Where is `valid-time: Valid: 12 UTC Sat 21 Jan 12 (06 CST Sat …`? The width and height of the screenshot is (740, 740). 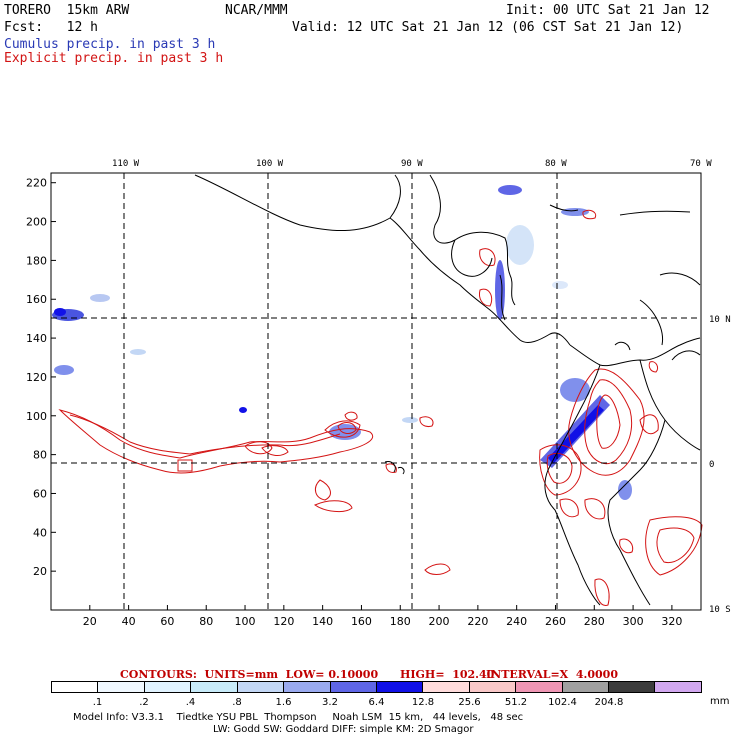
valid-time: Valid: 12 UTC Sat 21 Jan 12 (06 CST Sat … is located at coordinates (488, 27).